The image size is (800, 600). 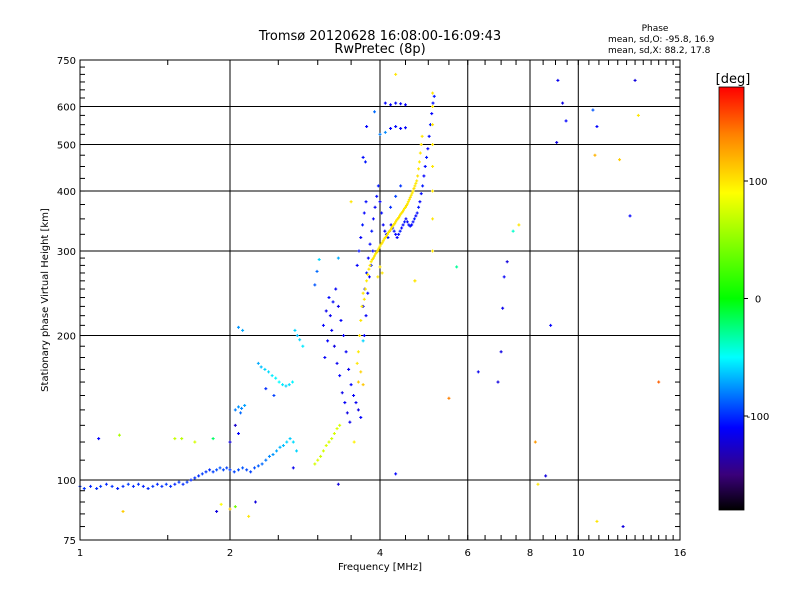 What do you see at coordinates (66, 146) in the screenshot?
I see `y-tick-label: 500` at bounding box center [66, 146].